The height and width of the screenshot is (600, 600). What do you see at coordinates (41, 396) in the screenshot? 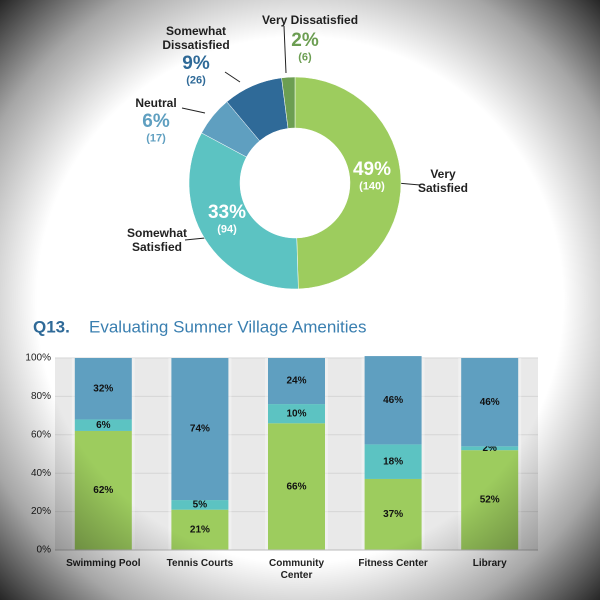
I see `y-tick-label: 80%` at bounding box center [41, 396].